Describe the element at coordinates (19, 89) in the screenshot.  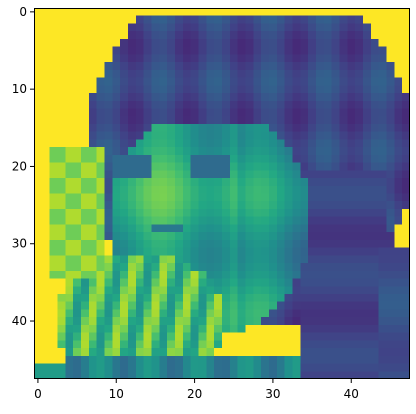
I see `y-tick-label: 10` at that location.